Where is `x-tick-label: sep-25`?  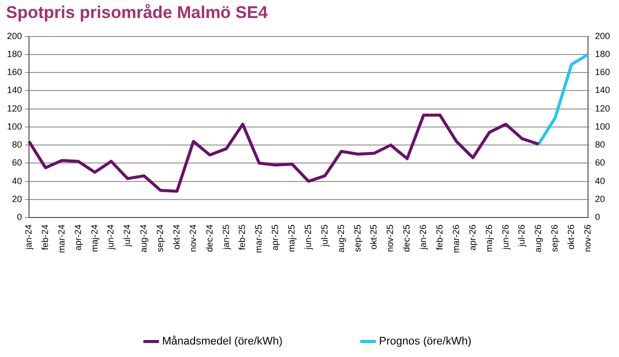
x-tick-label: sep-25 is located at coordinates (357, 238).